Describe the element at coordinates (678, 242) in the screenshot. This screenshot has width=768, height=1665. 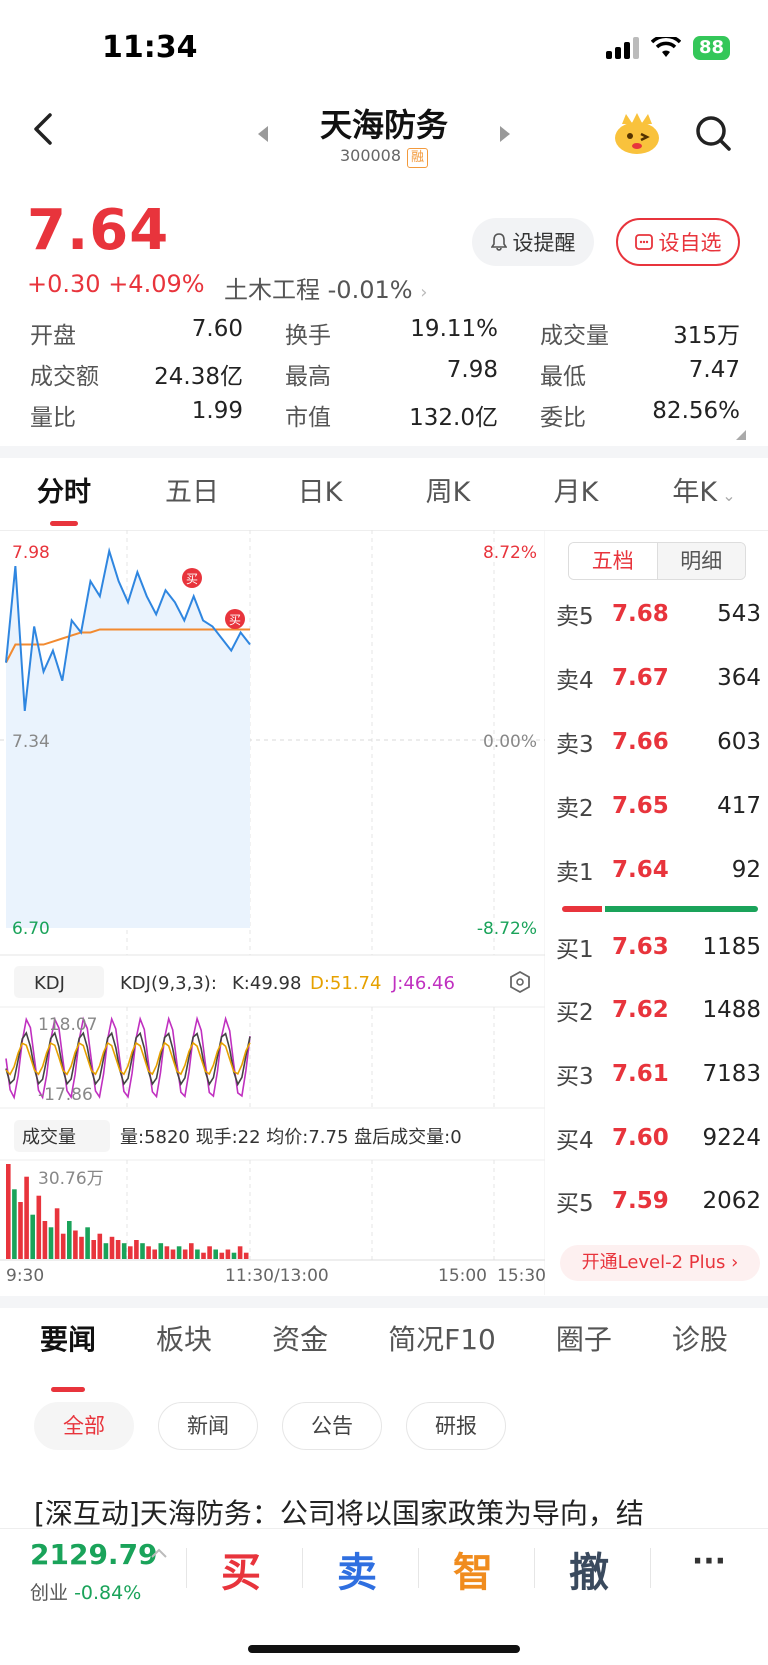
I see `add-watchlist-button: 设自选` at that location.